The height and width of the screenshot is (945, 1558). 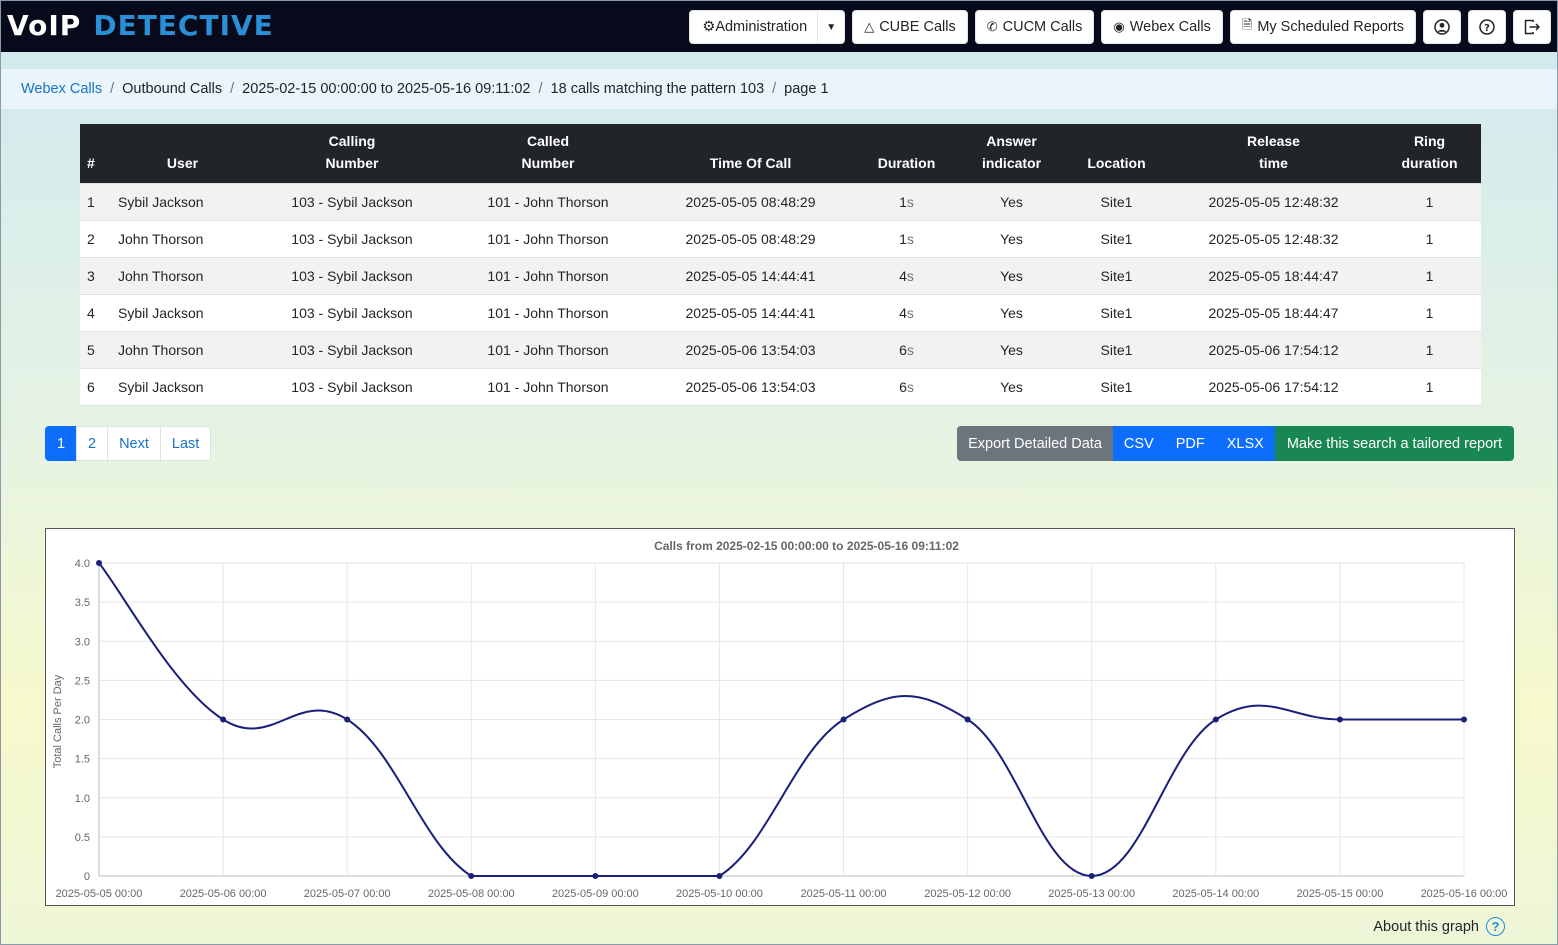 What do you see at coordinates (471, 894) in the screenshot?
I see `x-tick-label: 2025-05-08 00:00` at bounding box center [471, 894].